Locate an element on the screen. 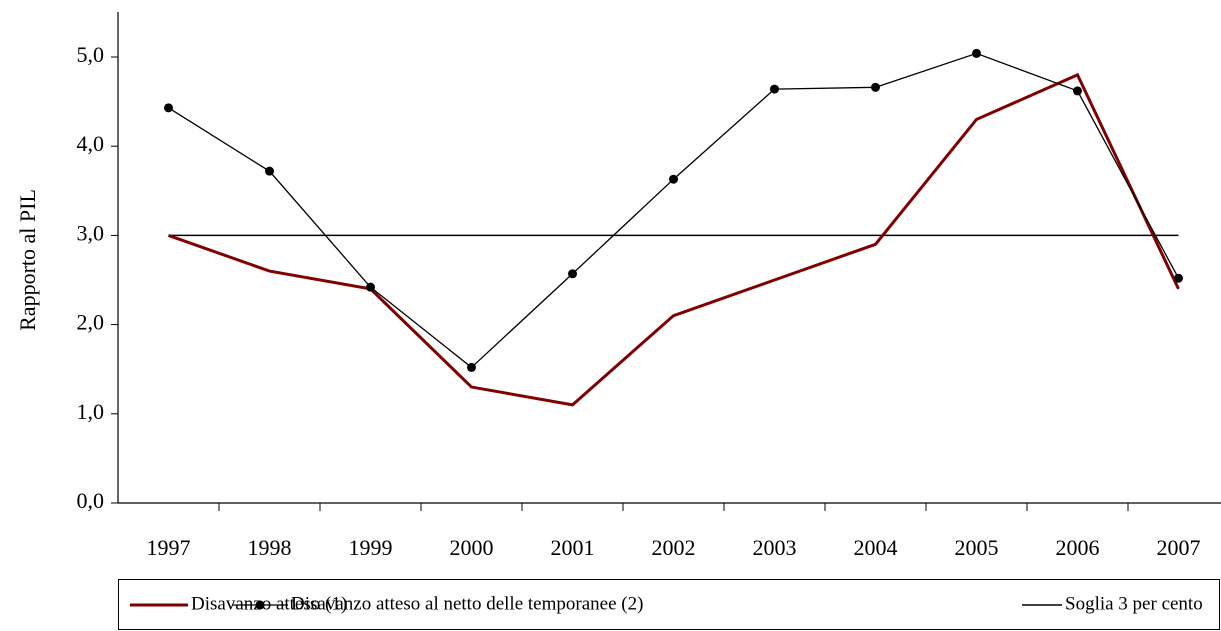 Image resolution: width=1221 pixels, height=631 pixels. x-tick-label: 1998 is located at coordinates (270, 547).